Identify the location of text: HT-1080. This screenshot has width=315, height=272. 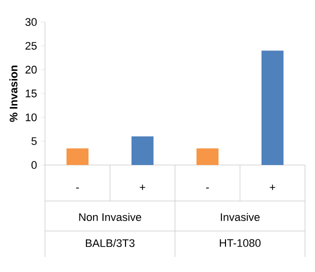
(240, 243).